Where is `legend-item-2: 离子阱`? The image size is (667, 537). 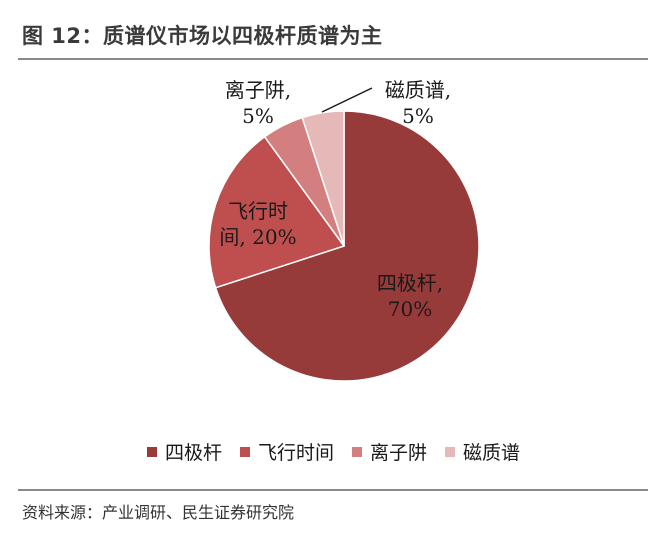
legend-item-2: 离子阱 is located at coordinates (389, 451).